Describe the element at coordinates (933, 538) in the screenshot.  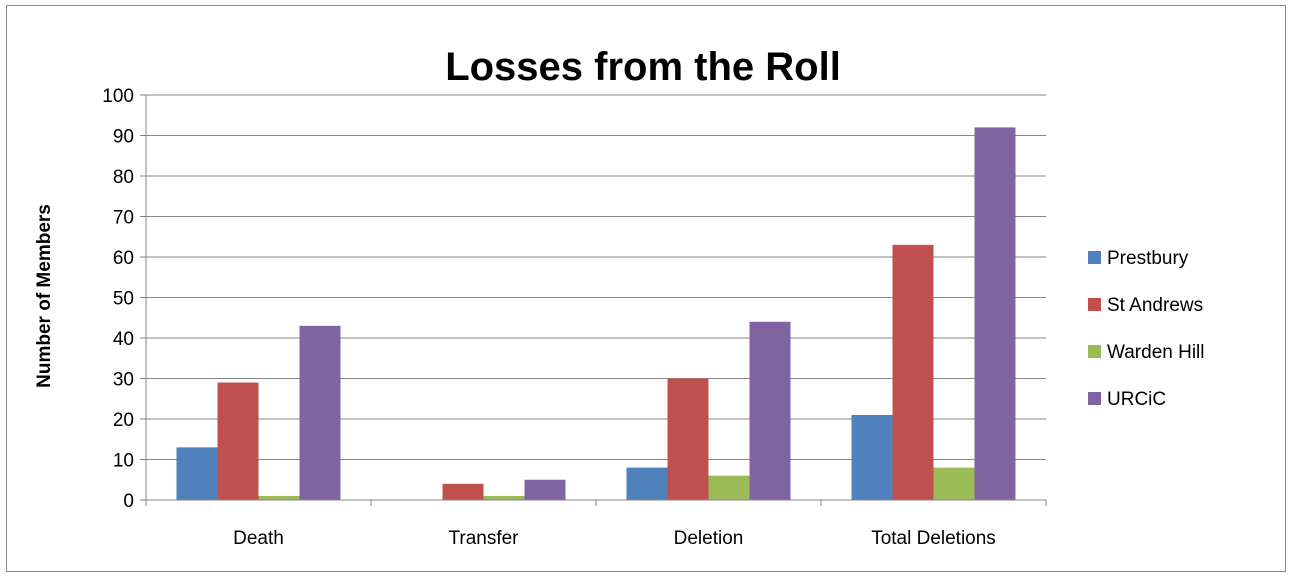
I see `x-category-label: Total Deletions` at that location.